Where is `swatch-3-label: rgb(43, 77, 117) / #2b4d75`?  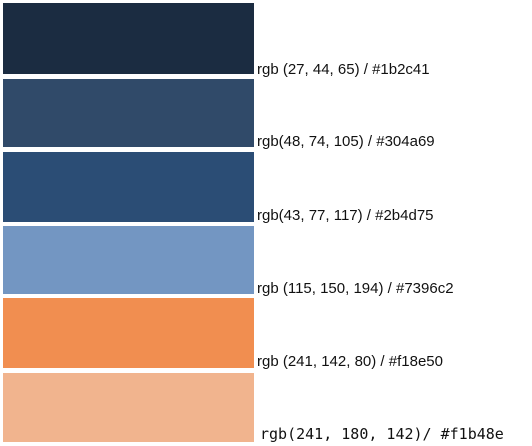
swatch-3-label: rgb(43, 77, 117) / #2b4d75 is located at coordinates (345, 215).